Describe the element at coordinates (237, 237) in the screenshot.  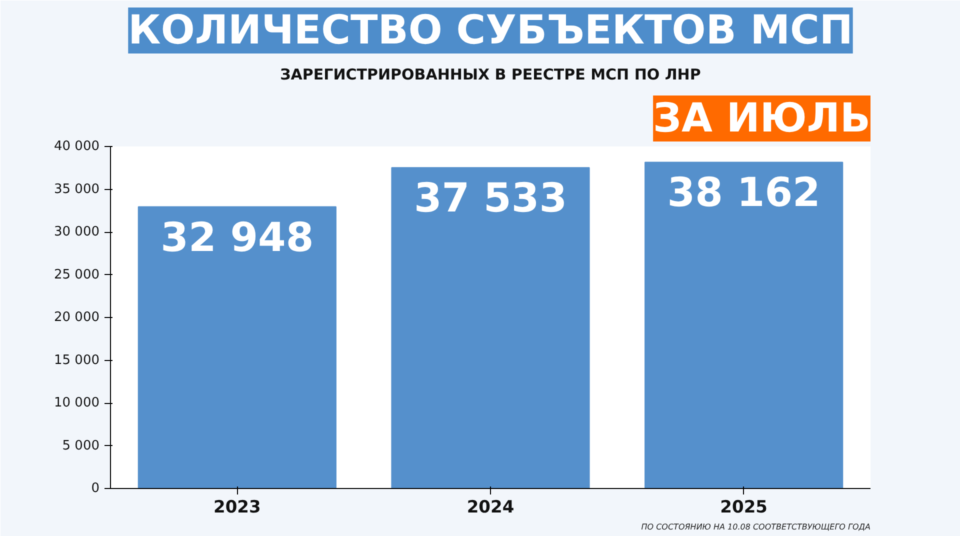
I see `data-label: 32 948` at that location.